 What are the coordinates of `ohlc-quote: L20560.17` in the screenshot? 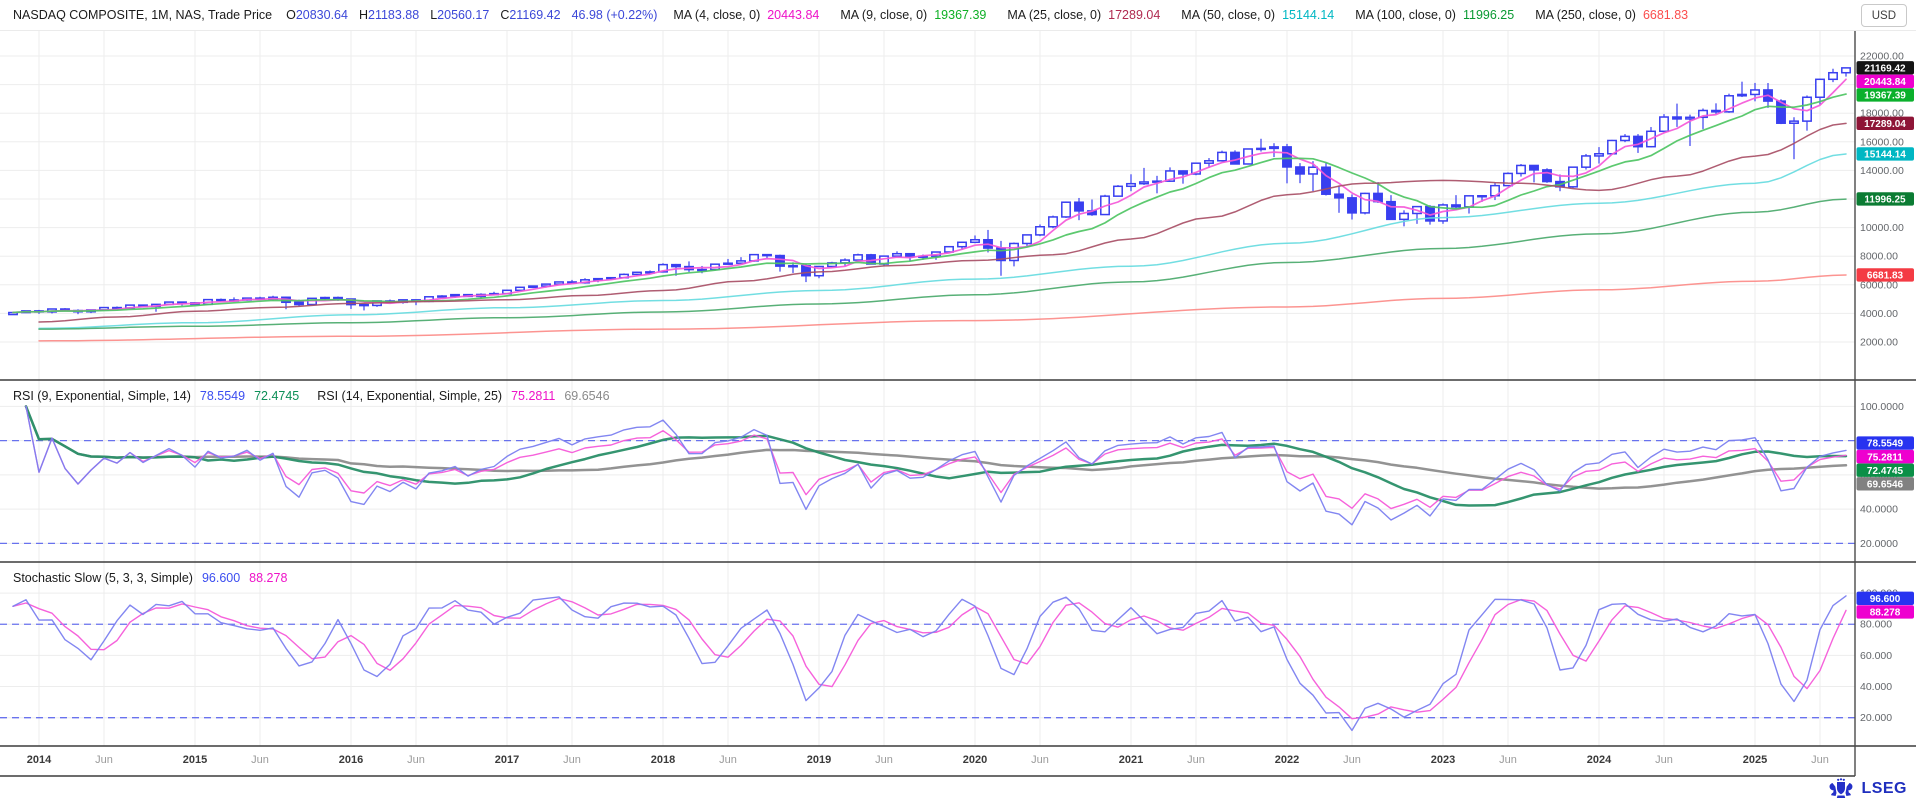 It's located at (460, 15).